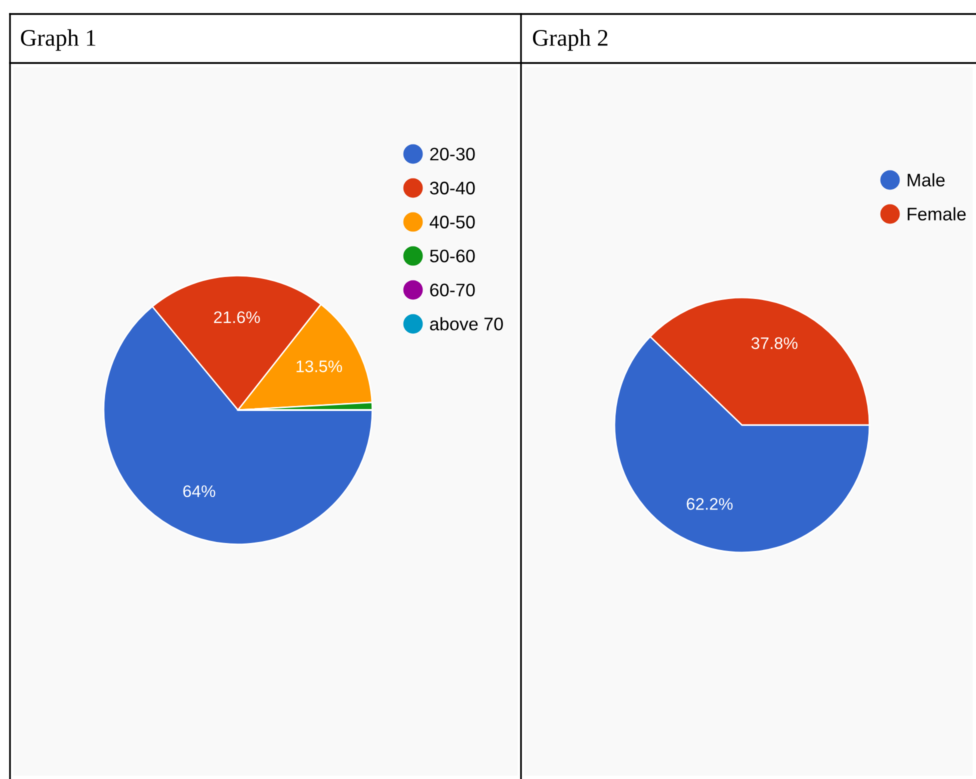 The image size is (976, 779). I want to click on legend-label: Male, so click(926, 179).